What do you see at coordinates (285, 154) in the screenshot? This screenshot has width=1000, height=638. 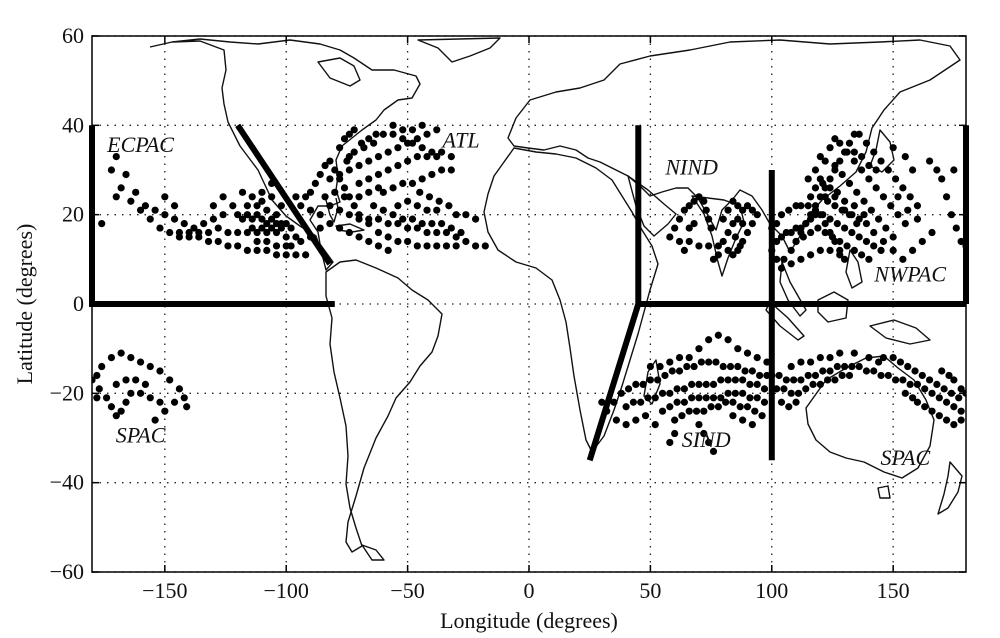 I see `north-america-coastline` at bounding box center [285, 154].